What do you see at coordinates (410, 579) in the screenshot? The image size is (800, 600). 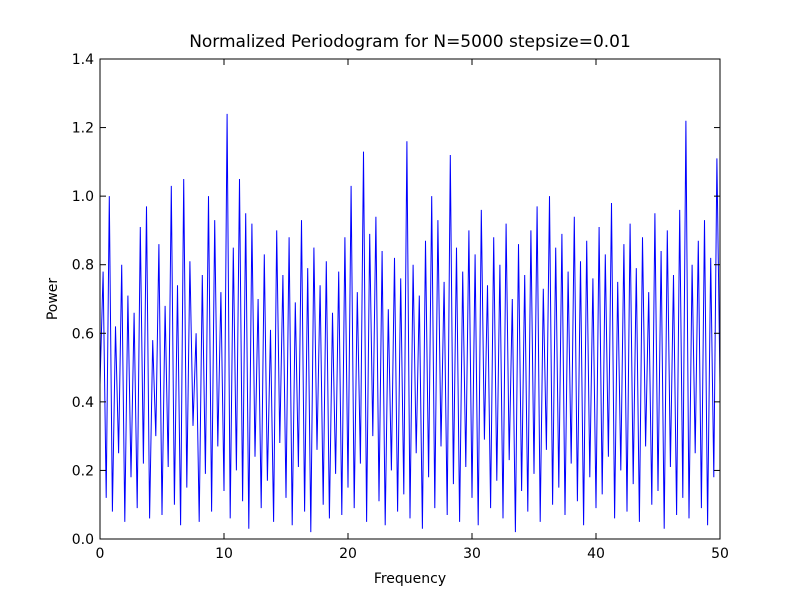 I see `x-axis-label: Frequency` at bounding box center [410, 579].